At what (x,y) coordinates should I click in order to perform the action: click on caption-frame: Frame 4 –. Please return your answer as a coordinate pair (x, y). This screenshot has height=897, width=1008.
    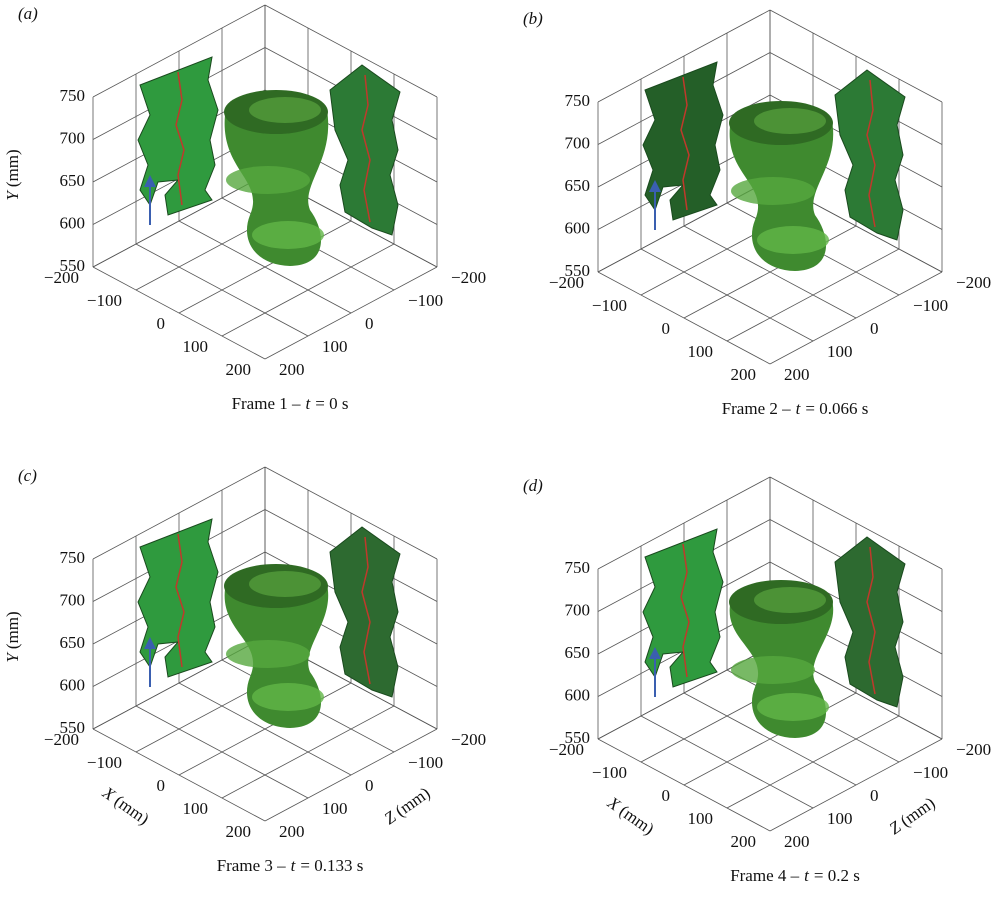
    Looking at the image, I should click on (764, 875).